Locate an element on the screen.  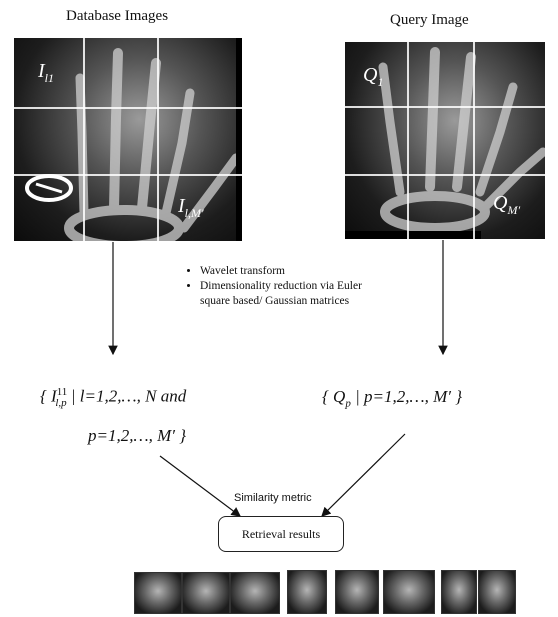
query-last-tile-label: QM′ is located at coordinates (507, 204).